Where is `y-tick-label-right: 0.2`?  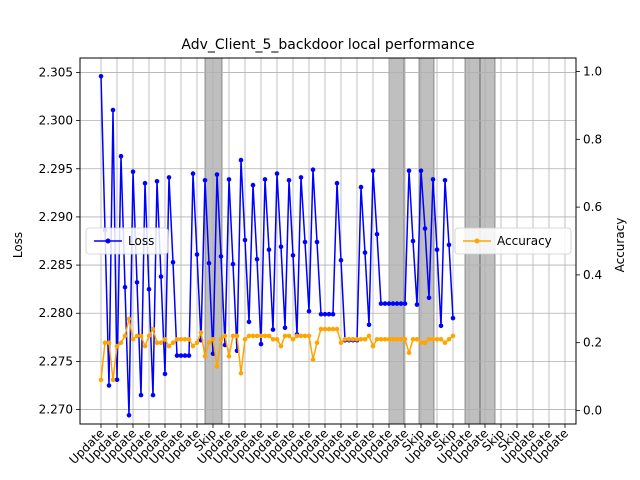 y-tick-label-right: 0.2 is located at coordinates (592, 343).